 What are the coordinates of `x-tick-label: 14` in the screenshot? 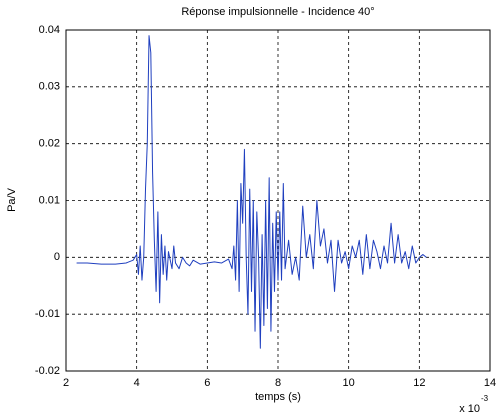 It's located at (490, 383).